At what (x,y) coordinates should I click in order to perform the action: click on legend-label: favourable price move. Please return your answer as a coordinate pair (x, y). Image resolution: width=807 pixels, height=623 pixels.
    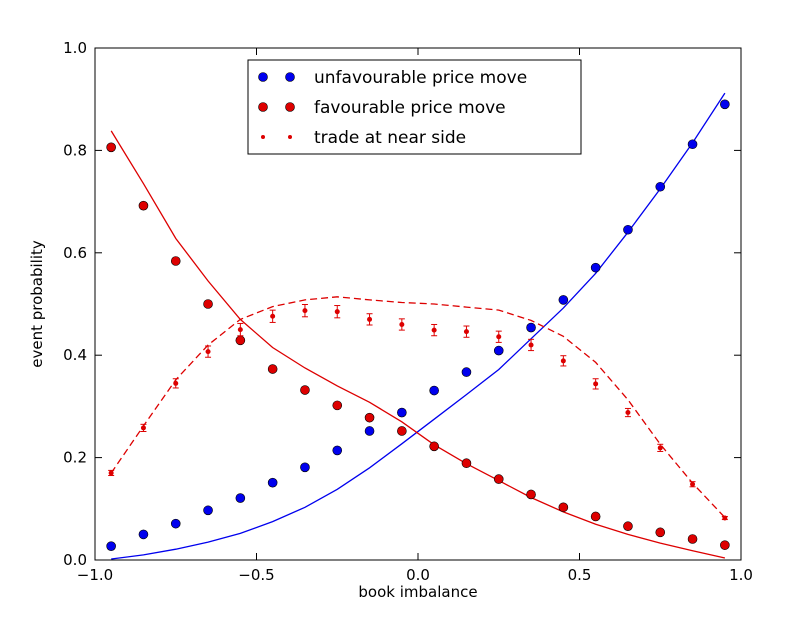
    Looking at the image, I should click on (410, 108).